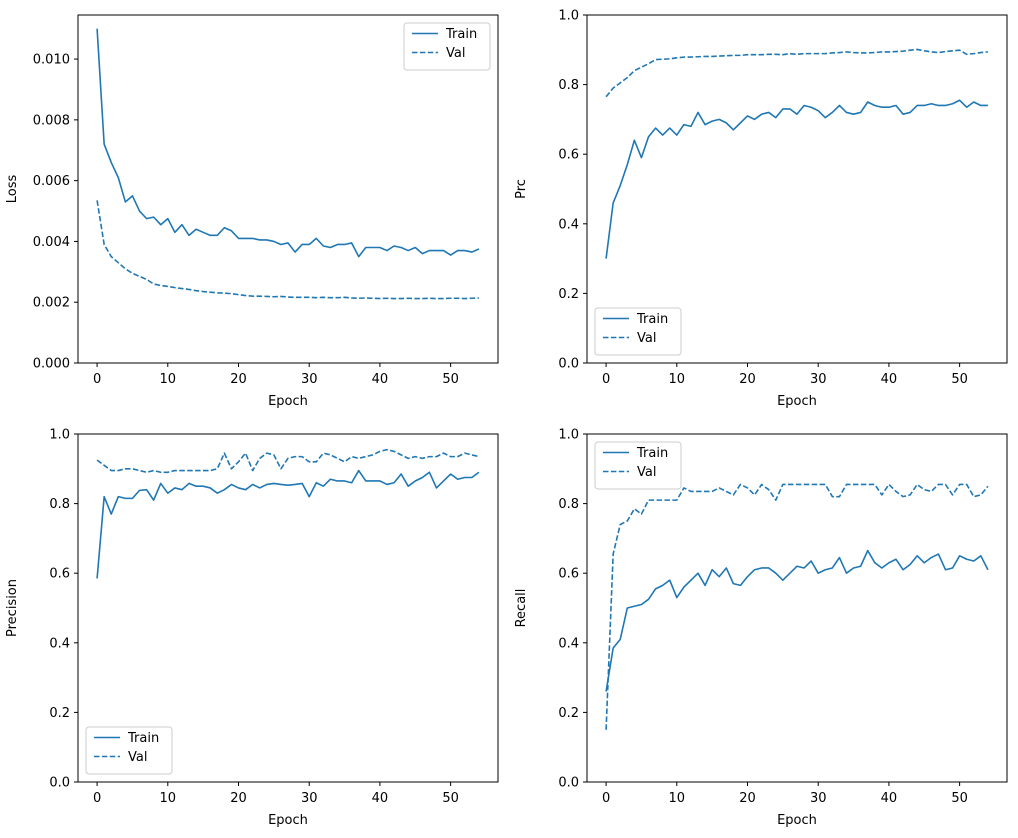 The width and height of the screenshot is (1018, 838). I want to click on y-axis-label: Loss, so click(12, 189).